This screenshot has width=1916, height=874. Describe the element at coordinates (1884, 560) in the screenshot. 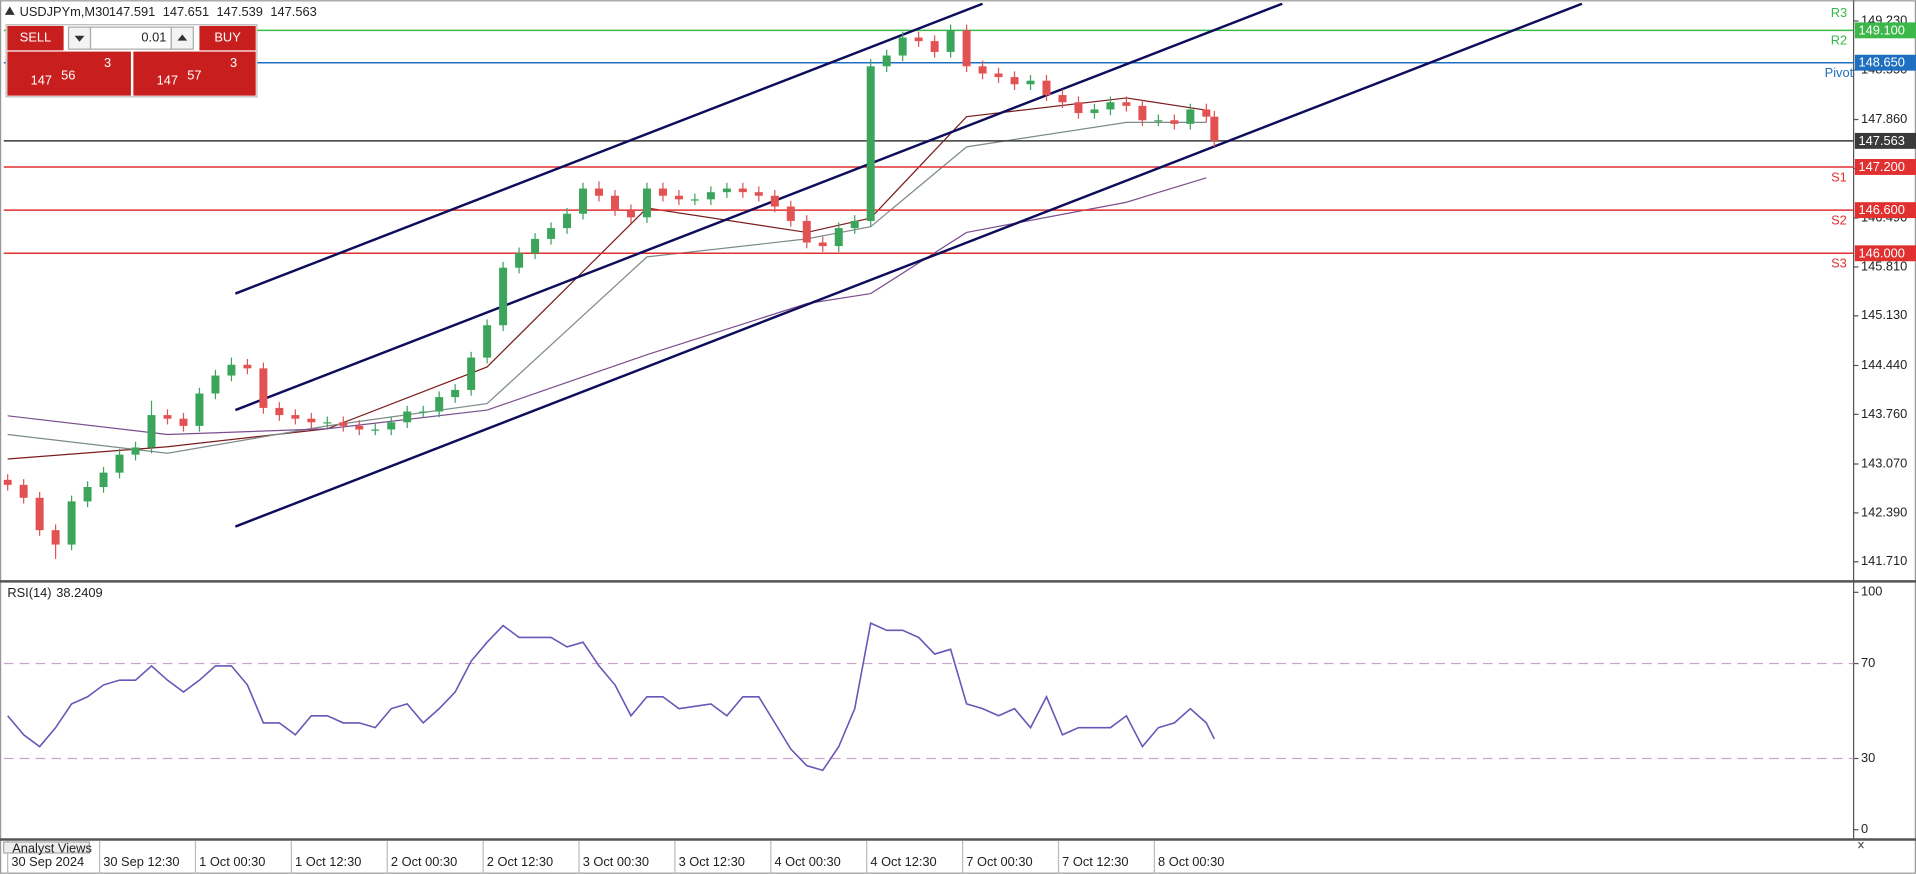

I see `y-tick-label: 141.710` at that location.